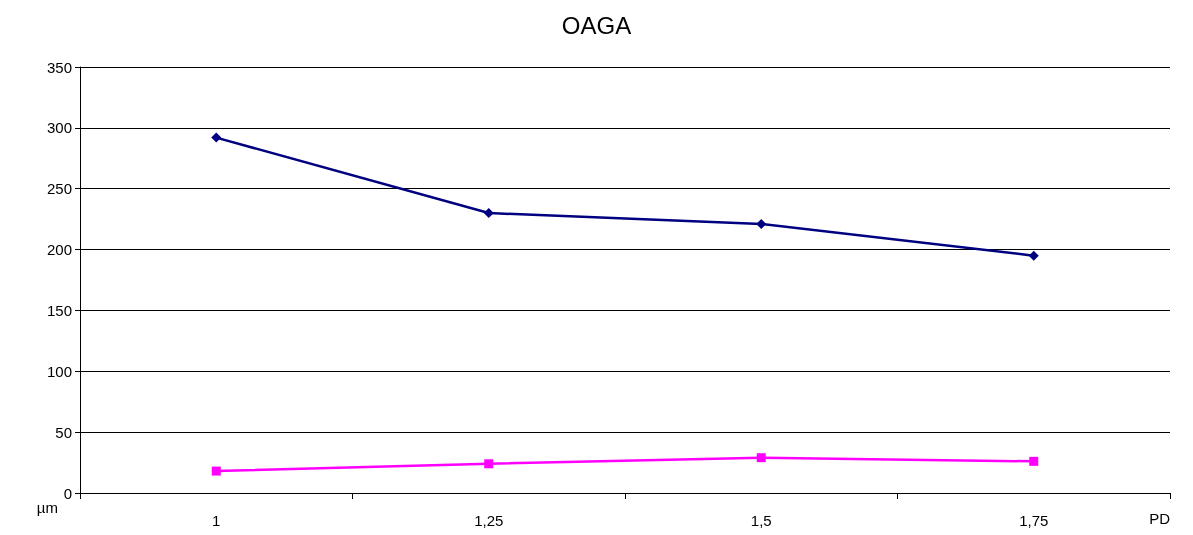 This screenshot has width=1193, height=535. Describe the element at coordinates (59, 67) in the screenshot. I see `y-tick-label: 350` at that location.